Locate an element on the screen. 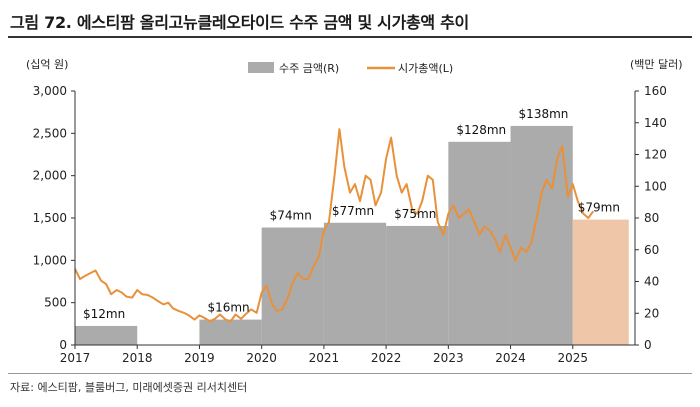  bar-data-label: $77mn is located at coordinates (353, 211).